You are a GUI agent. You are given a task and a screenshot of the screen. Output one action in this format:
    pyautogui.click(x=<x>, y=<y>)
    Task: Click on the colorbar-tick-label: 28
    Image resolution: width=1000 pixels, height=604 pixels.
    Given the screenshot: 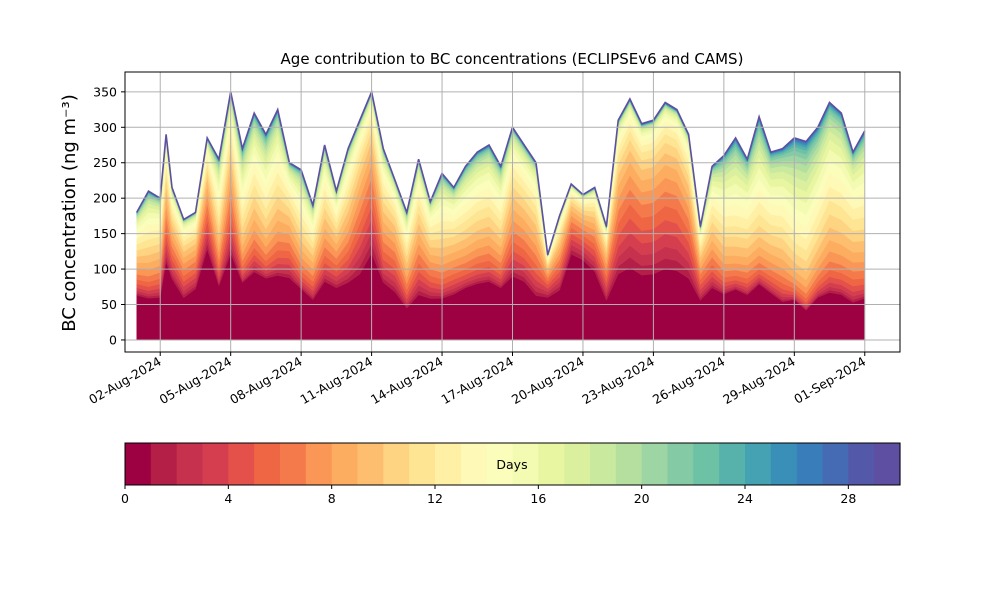 What is the action you would take?
    pyautogui.click(x=848, y=498)
    